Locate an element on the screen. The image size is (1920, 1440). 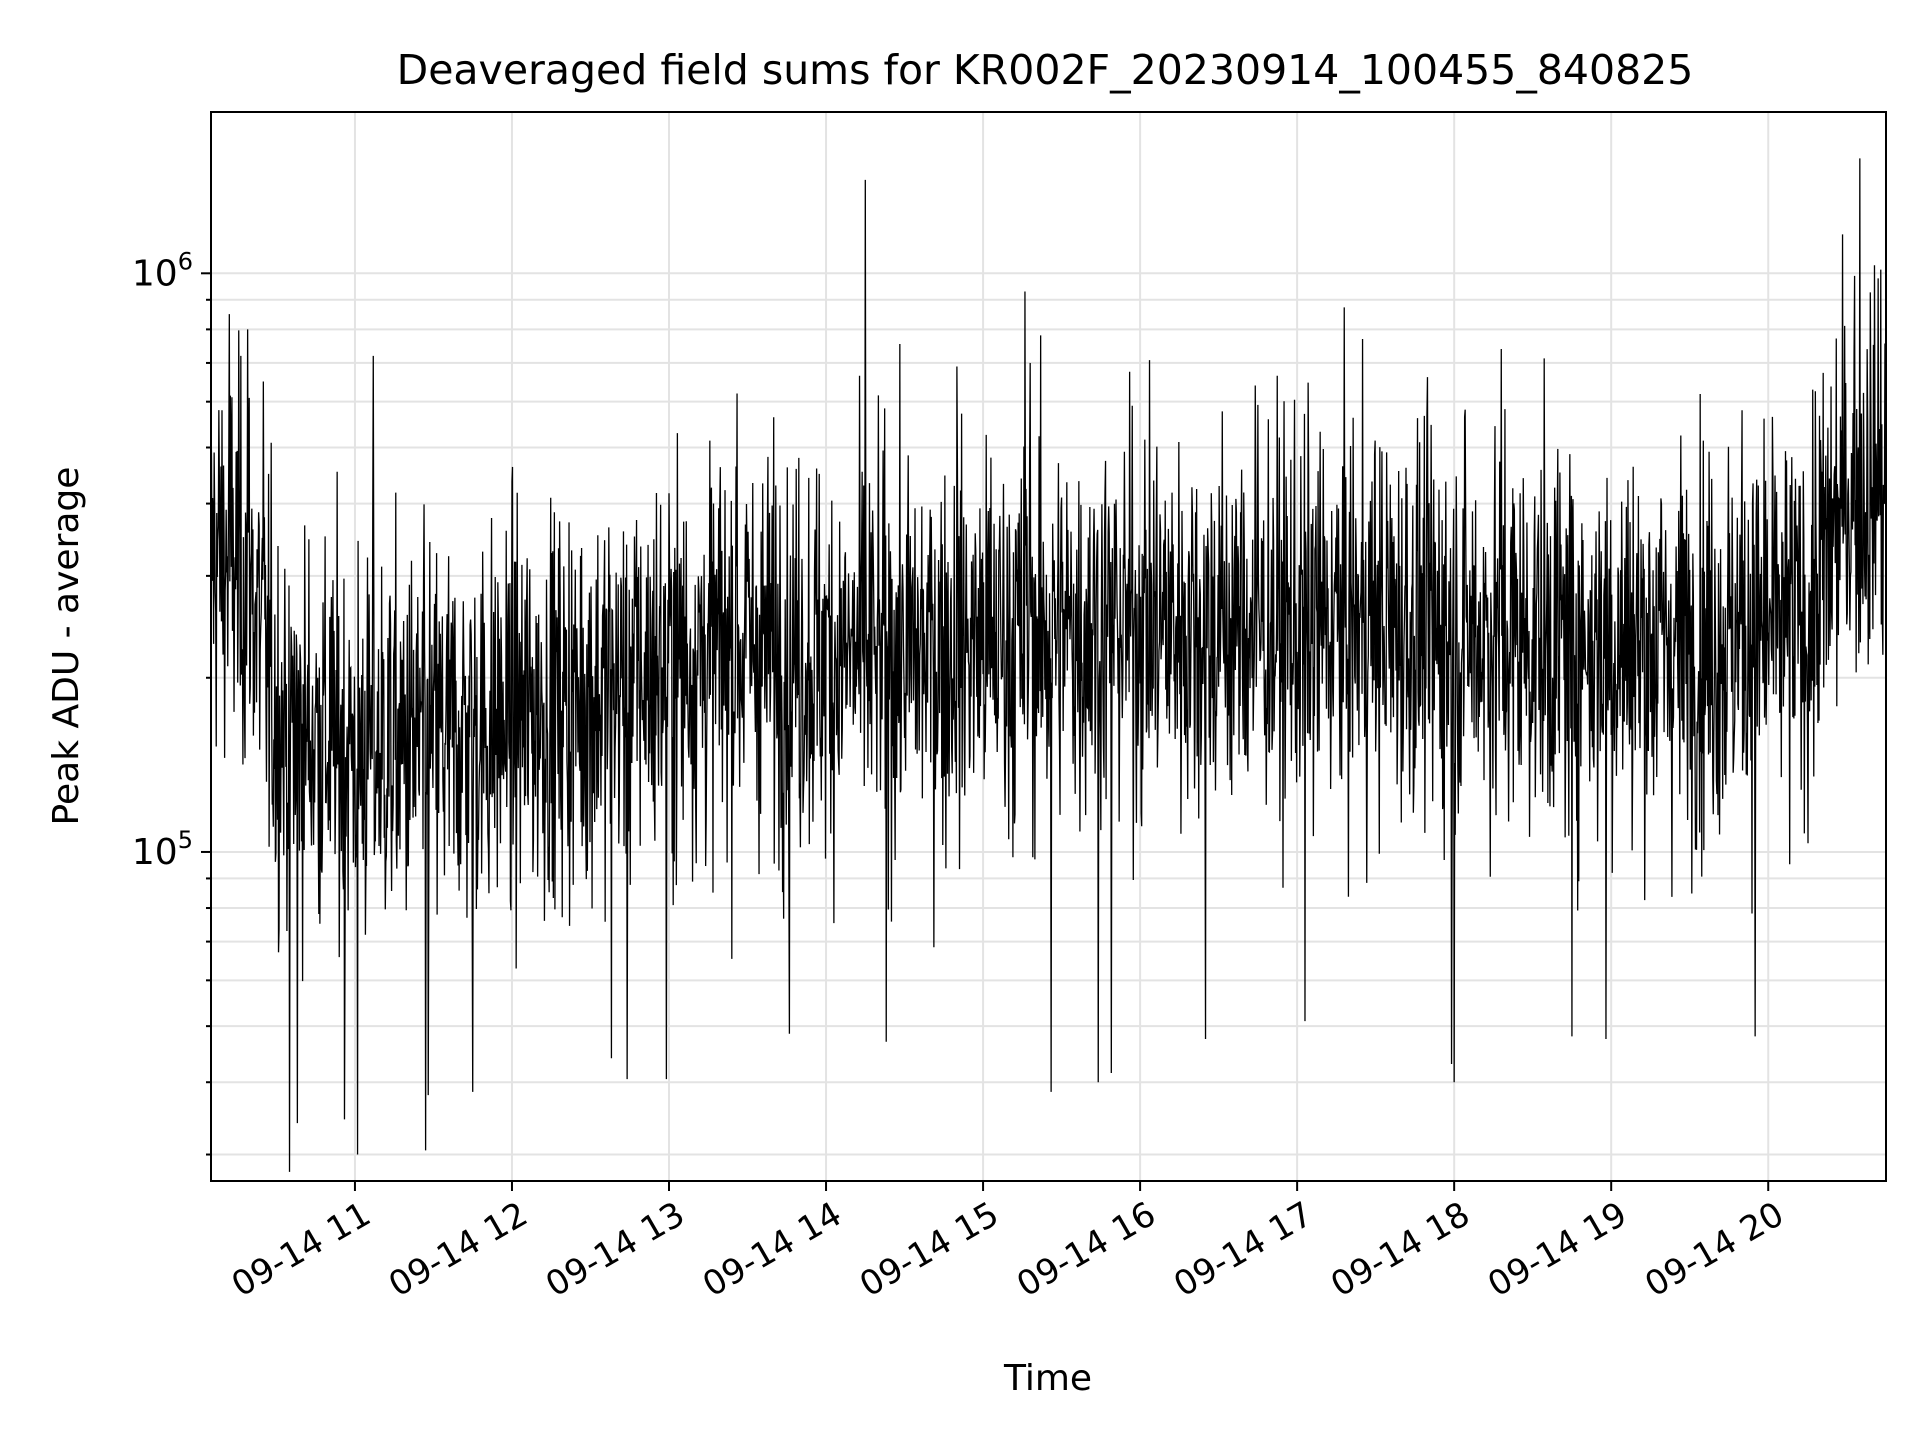
y-axis-ticks: 10⁵ 10⁶ is located at coordinates (171, 701).